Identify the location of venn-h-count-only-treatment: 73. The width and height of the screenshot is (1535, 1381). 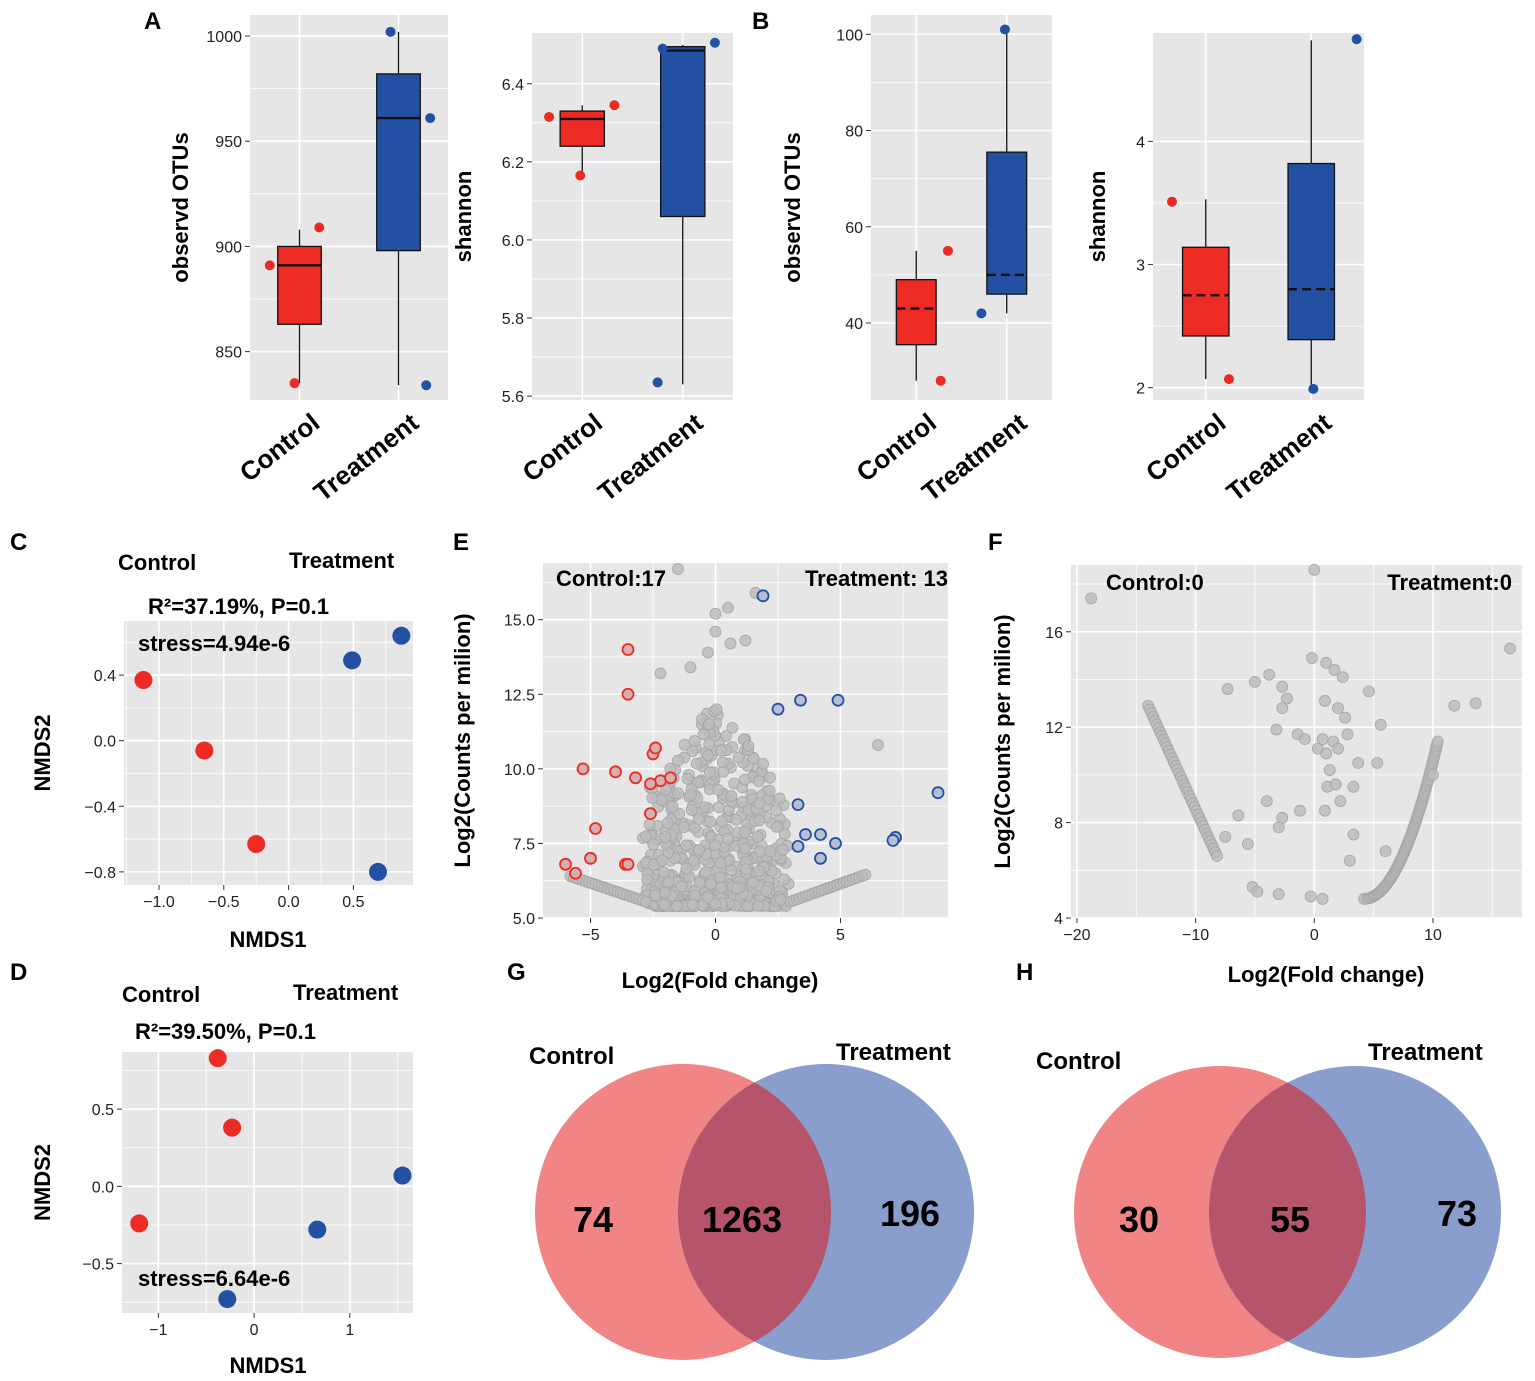
(1457, 1213).